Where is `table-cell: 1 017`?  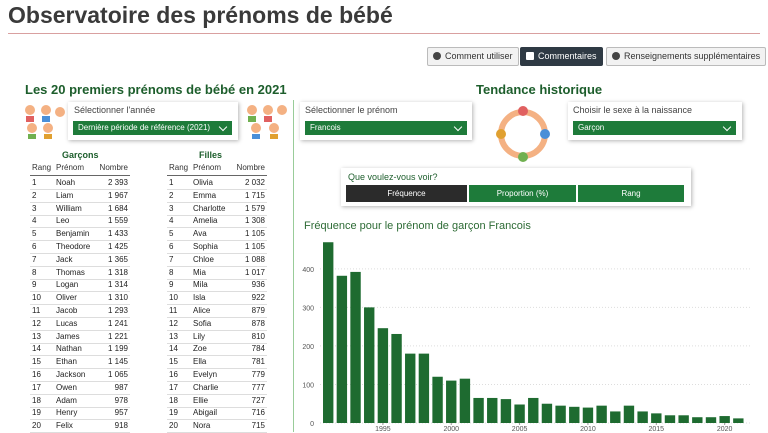
table-cell: 1 017 is located at coordinates (254, 272).